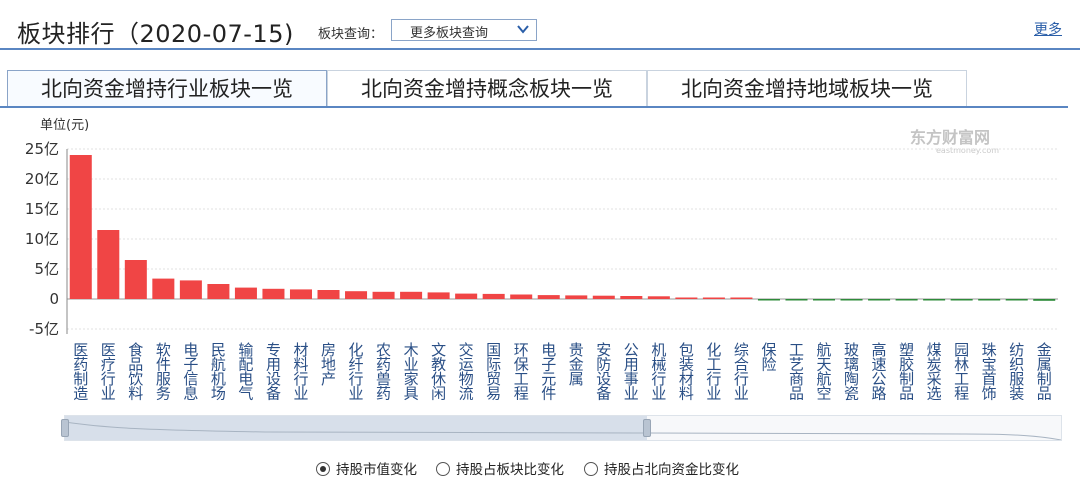  I want to click on tab-concept: 北向资金增持概念板块一览, so click(487, 88).